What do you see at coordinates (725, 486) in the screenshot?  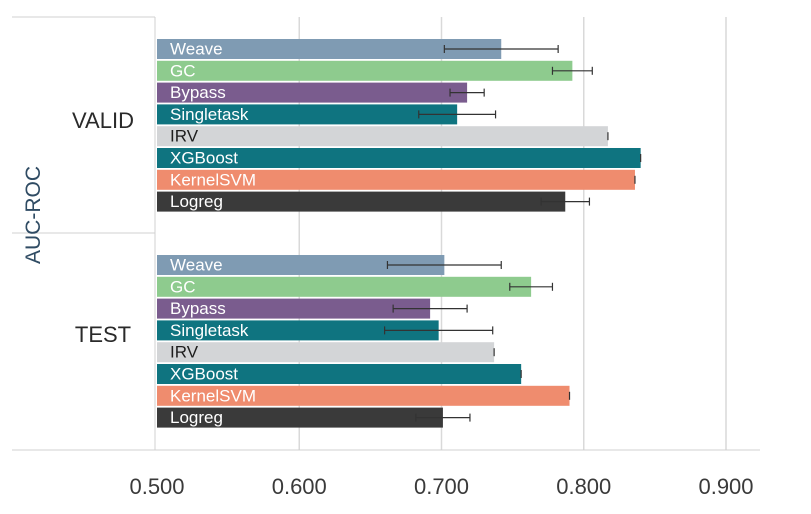 I see `x-tick-label: 0.900` at bounding box center [725, 486].